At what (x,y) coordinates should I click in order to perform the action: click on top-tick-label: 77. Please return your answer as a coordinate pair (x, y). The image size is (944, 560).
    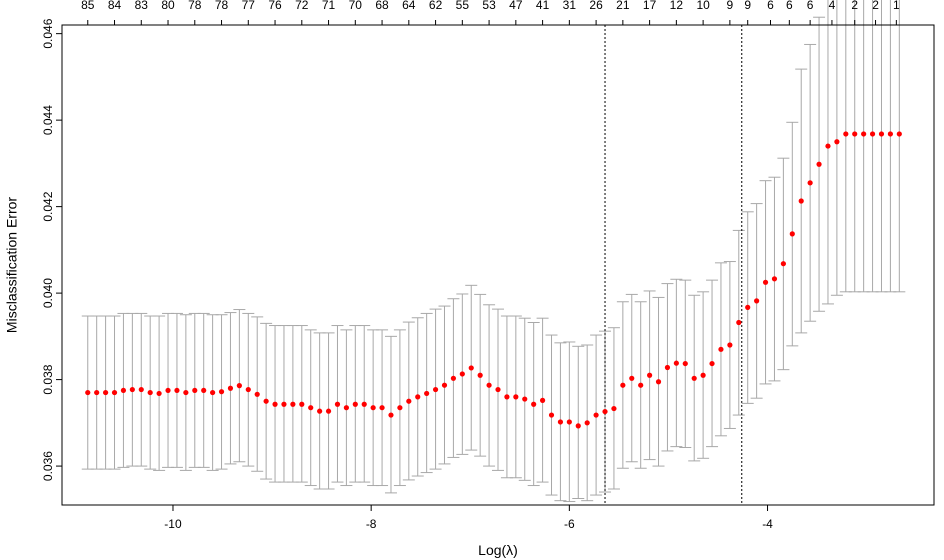
    Looking at the image, I should click on (249, 6).